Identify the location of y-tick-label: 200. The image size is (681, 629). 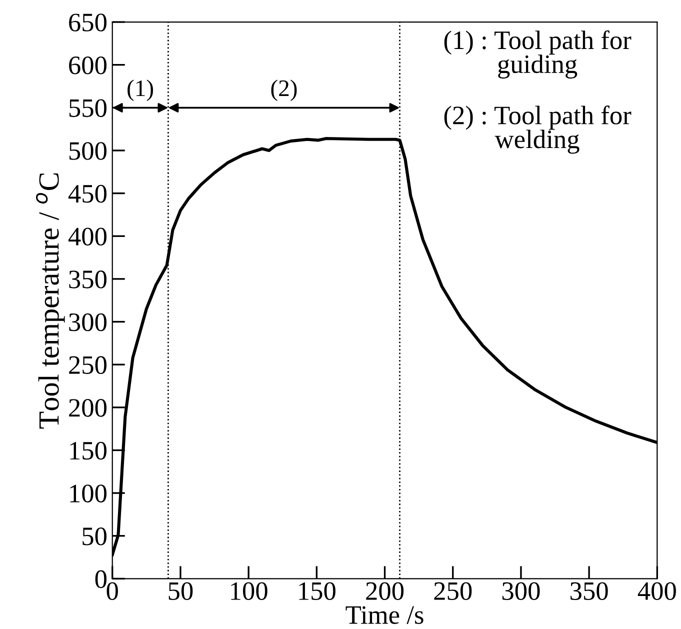
(87, 408).